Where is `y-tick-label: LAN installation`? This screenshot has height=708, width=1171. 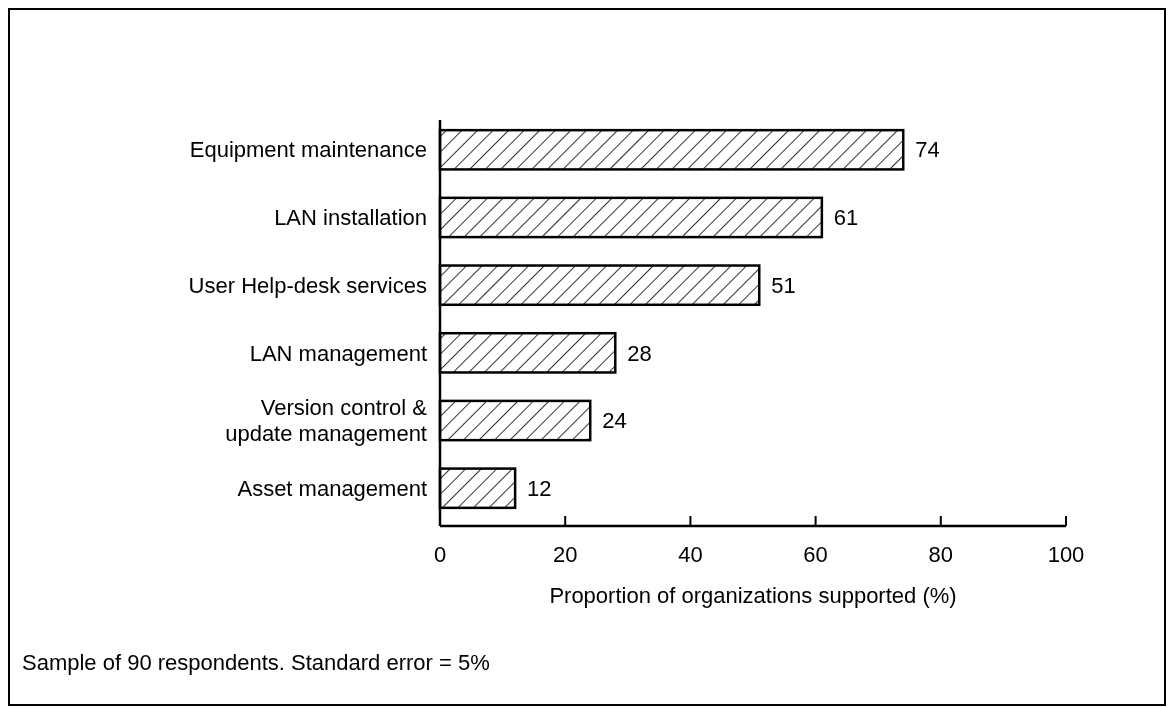 y-tick-label: LAN installation is located at coordinates (350, 218).